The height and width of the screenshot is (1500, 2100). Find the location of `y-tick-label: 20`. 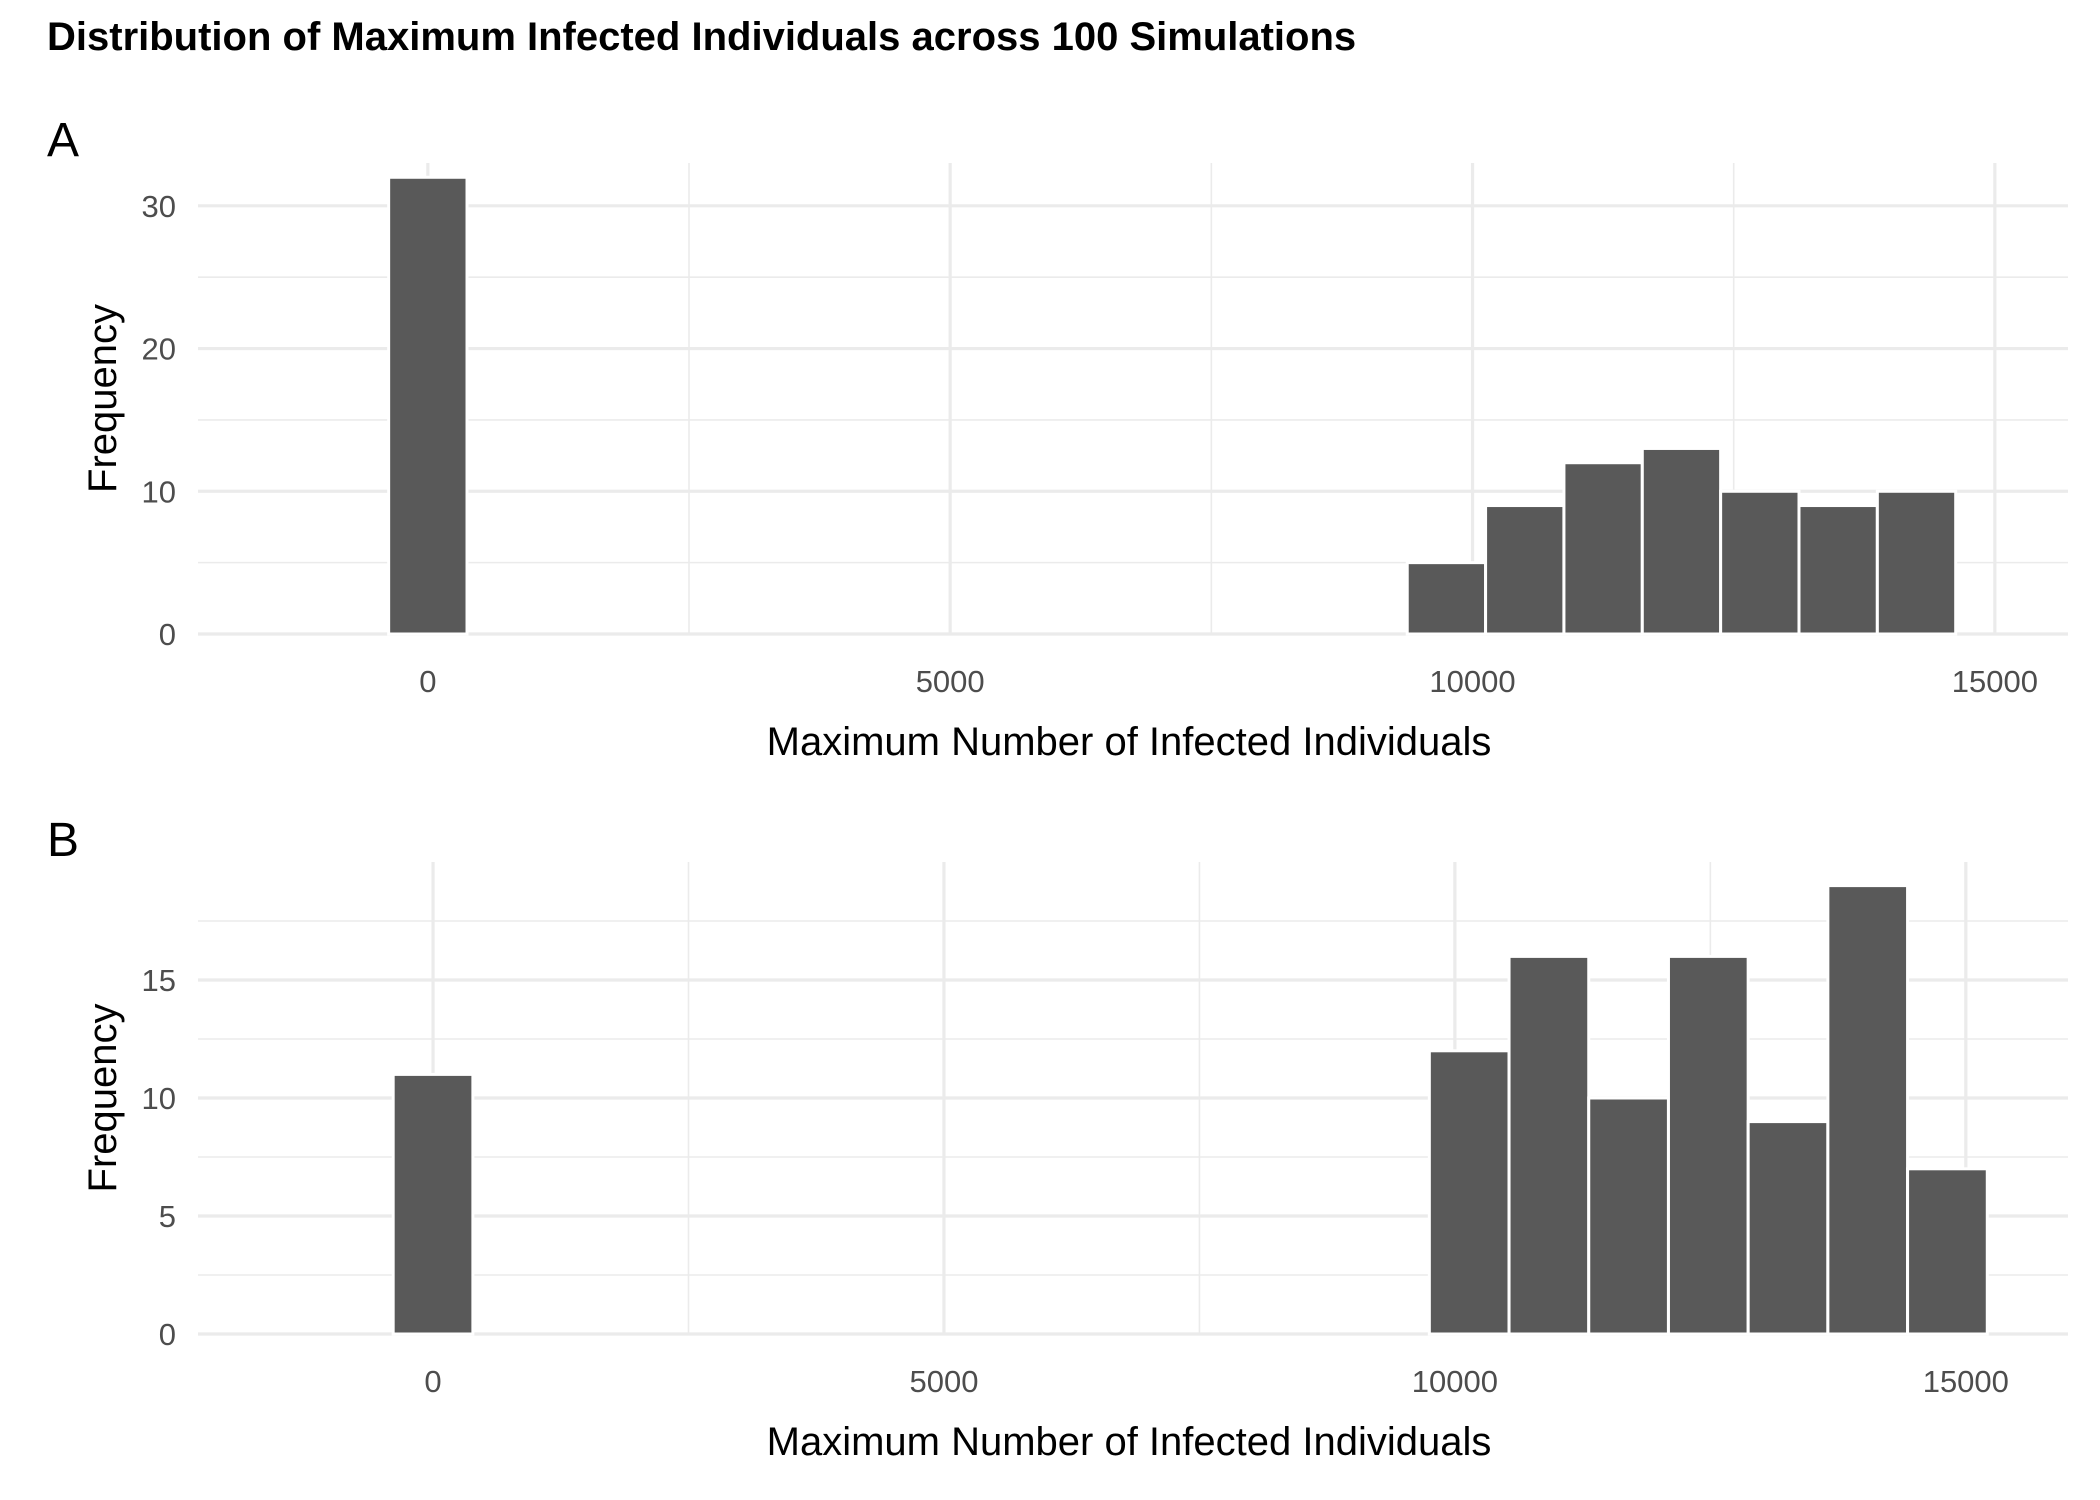

y-tick-label: 20 is located at coordinates (159, 349).